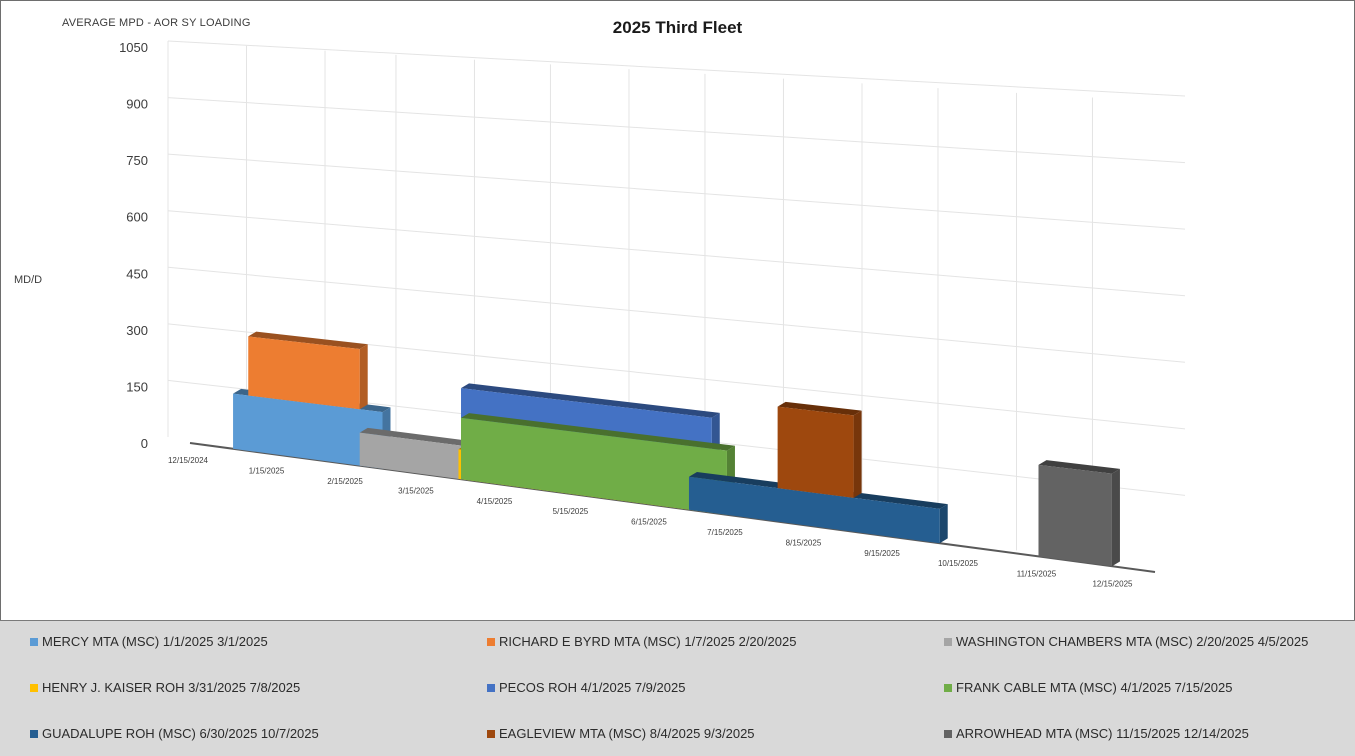 This screenshot has width=1355, height=756. I want to click on y-axis-ticks: 0 150 300 450 600 750 900 1050, so click(133, 245).